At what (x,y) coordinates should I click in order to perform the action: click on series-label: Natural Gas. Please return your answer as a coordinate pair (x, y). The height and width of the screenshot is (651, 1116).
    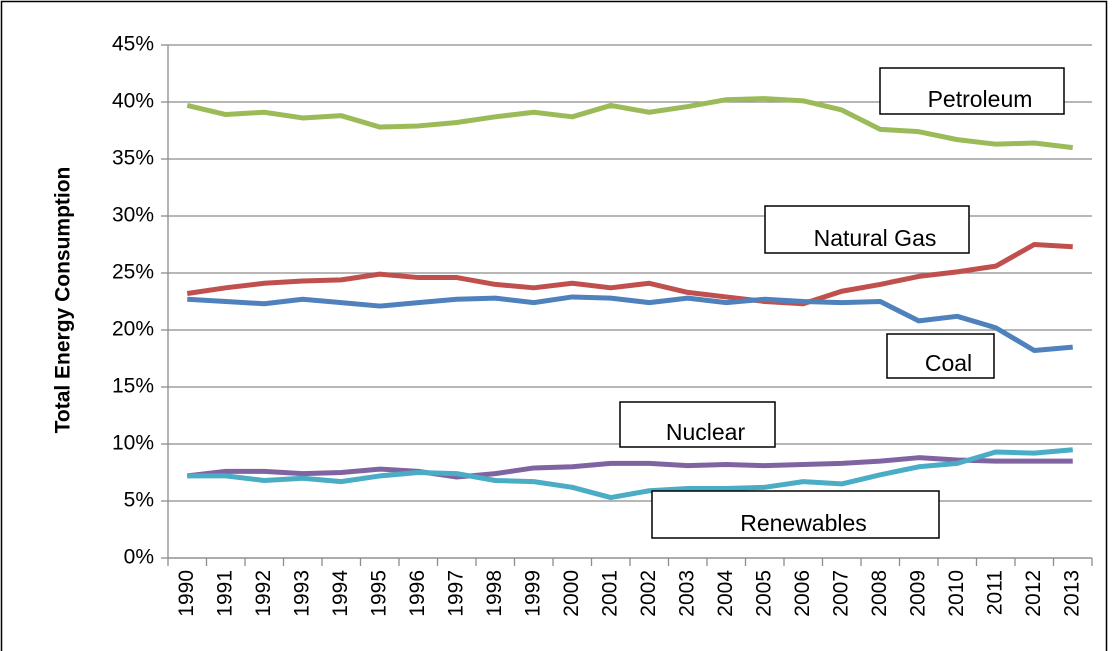
    Looking at the image, I should click on (875, 238).